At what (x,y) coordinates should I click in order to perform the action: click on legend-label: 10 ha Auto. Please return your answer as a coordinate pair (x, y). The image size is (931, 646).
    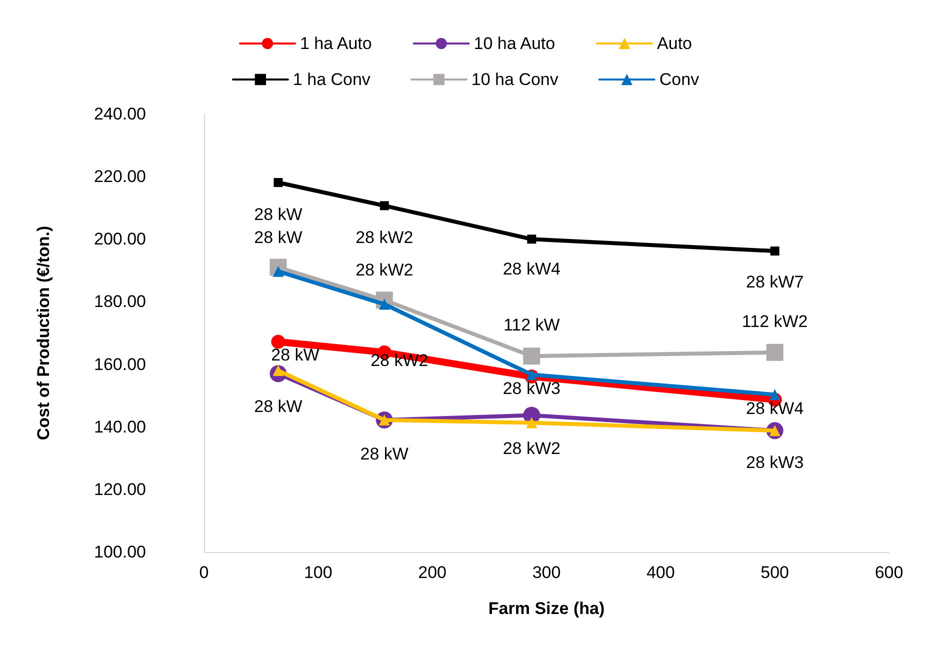
    Looking at the image, I should click on (515, 43).